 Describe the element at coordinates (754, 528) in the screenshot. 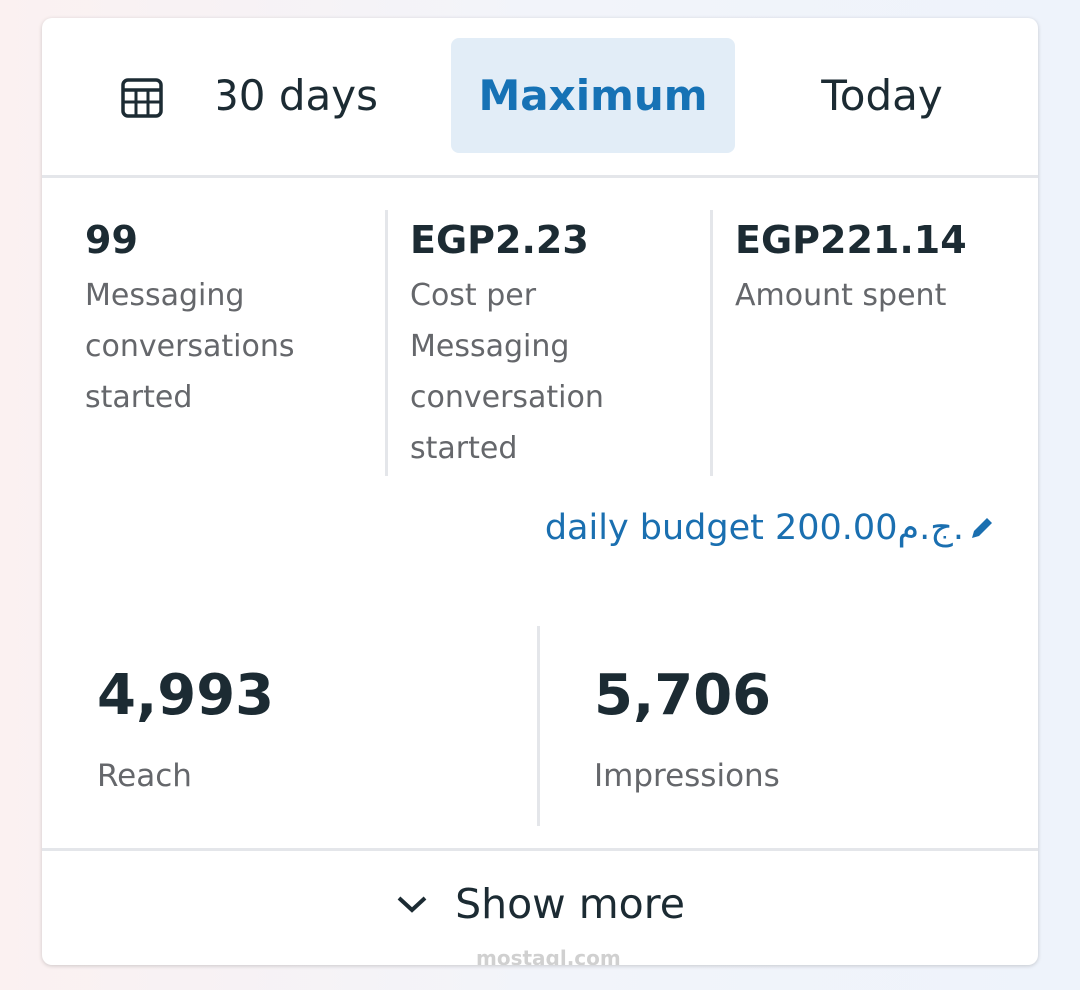

I see `budget-text: daily budget 200.00ج.م.` at that location.